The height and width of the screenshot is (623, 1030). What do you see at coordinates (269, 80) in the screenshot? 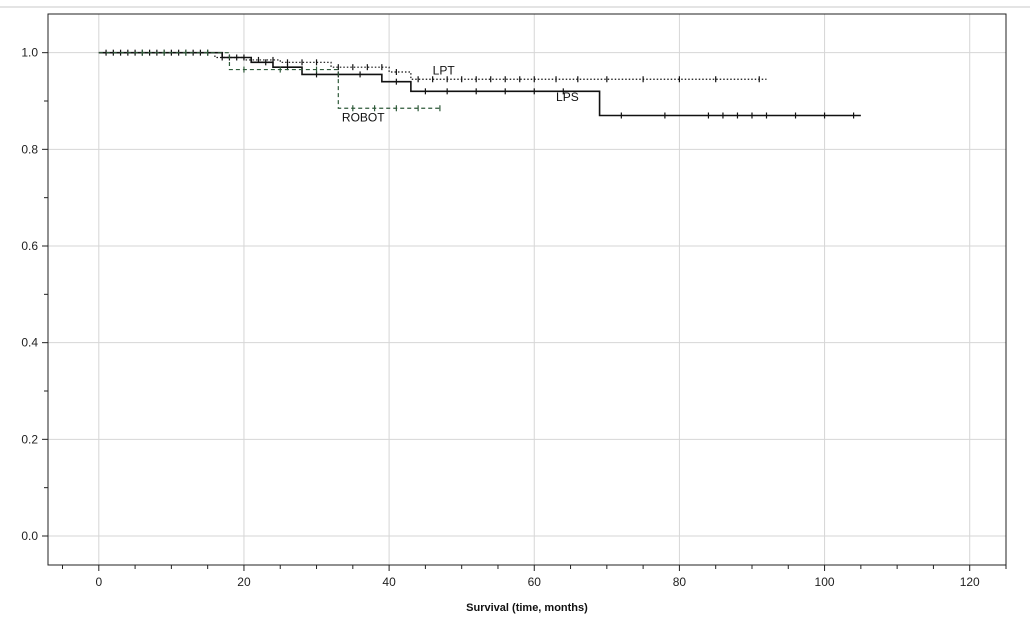
I see `series-robot` at bounding box center [269, 80].